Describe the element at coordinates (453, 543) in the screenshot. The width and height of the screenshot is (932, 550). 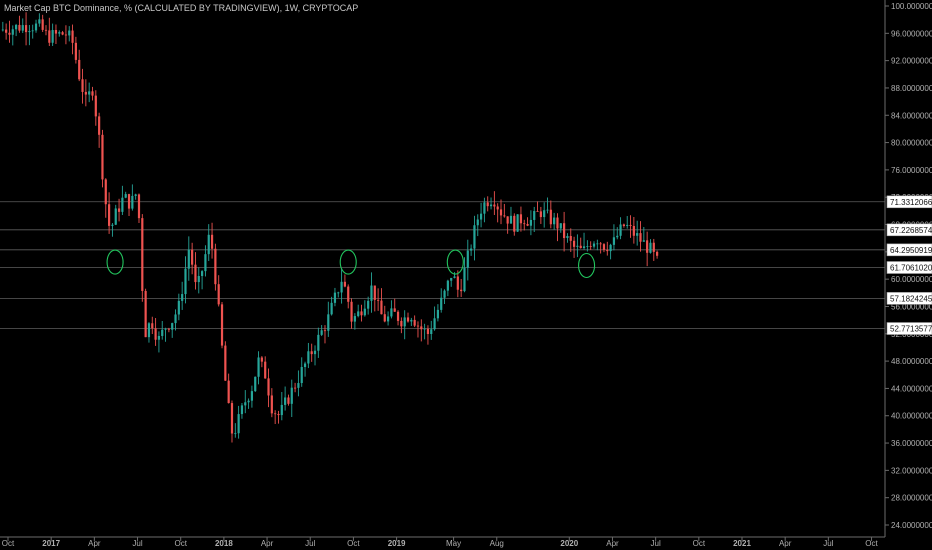
I see `x-tick-label: May` at that location.